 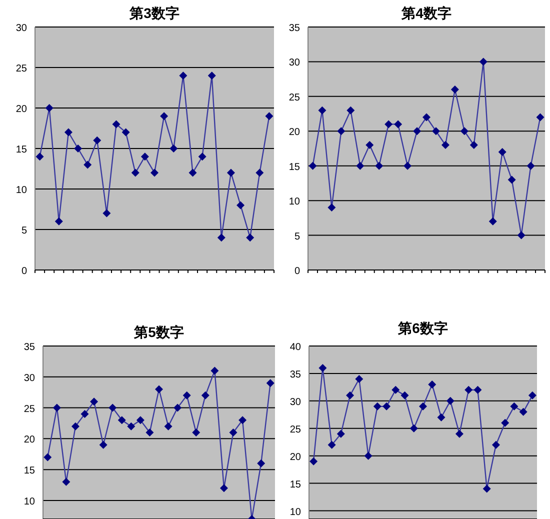 I want to click on chart-title: 第4数字, so click(x=426, y=13).